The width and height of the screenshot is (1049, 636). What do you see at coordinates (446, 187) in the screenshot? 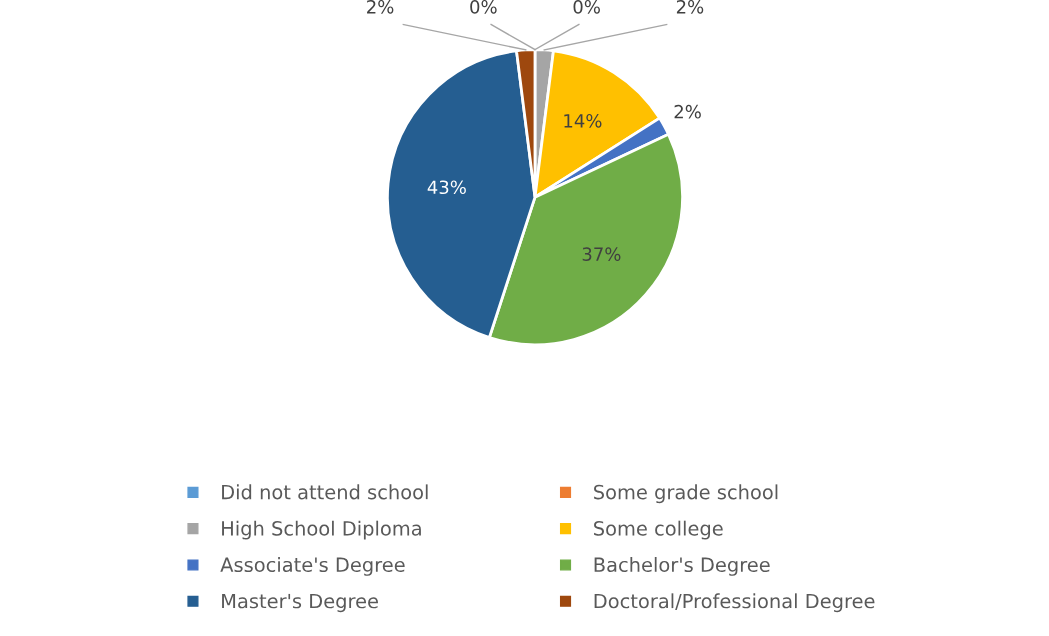
I see `data-label: 43%` at bounding box center [446, 187].